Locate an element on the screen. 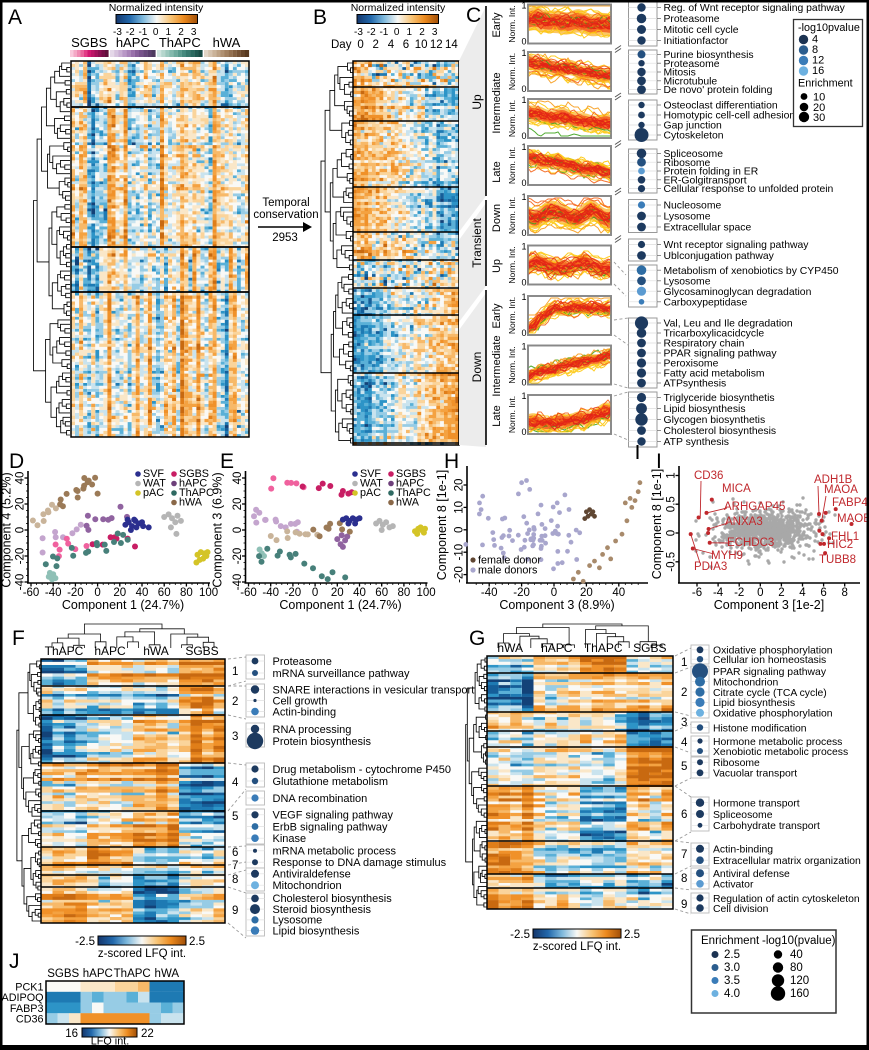  svg-text: Xenobiotic metabolic process is located at coordinates (780, 752).